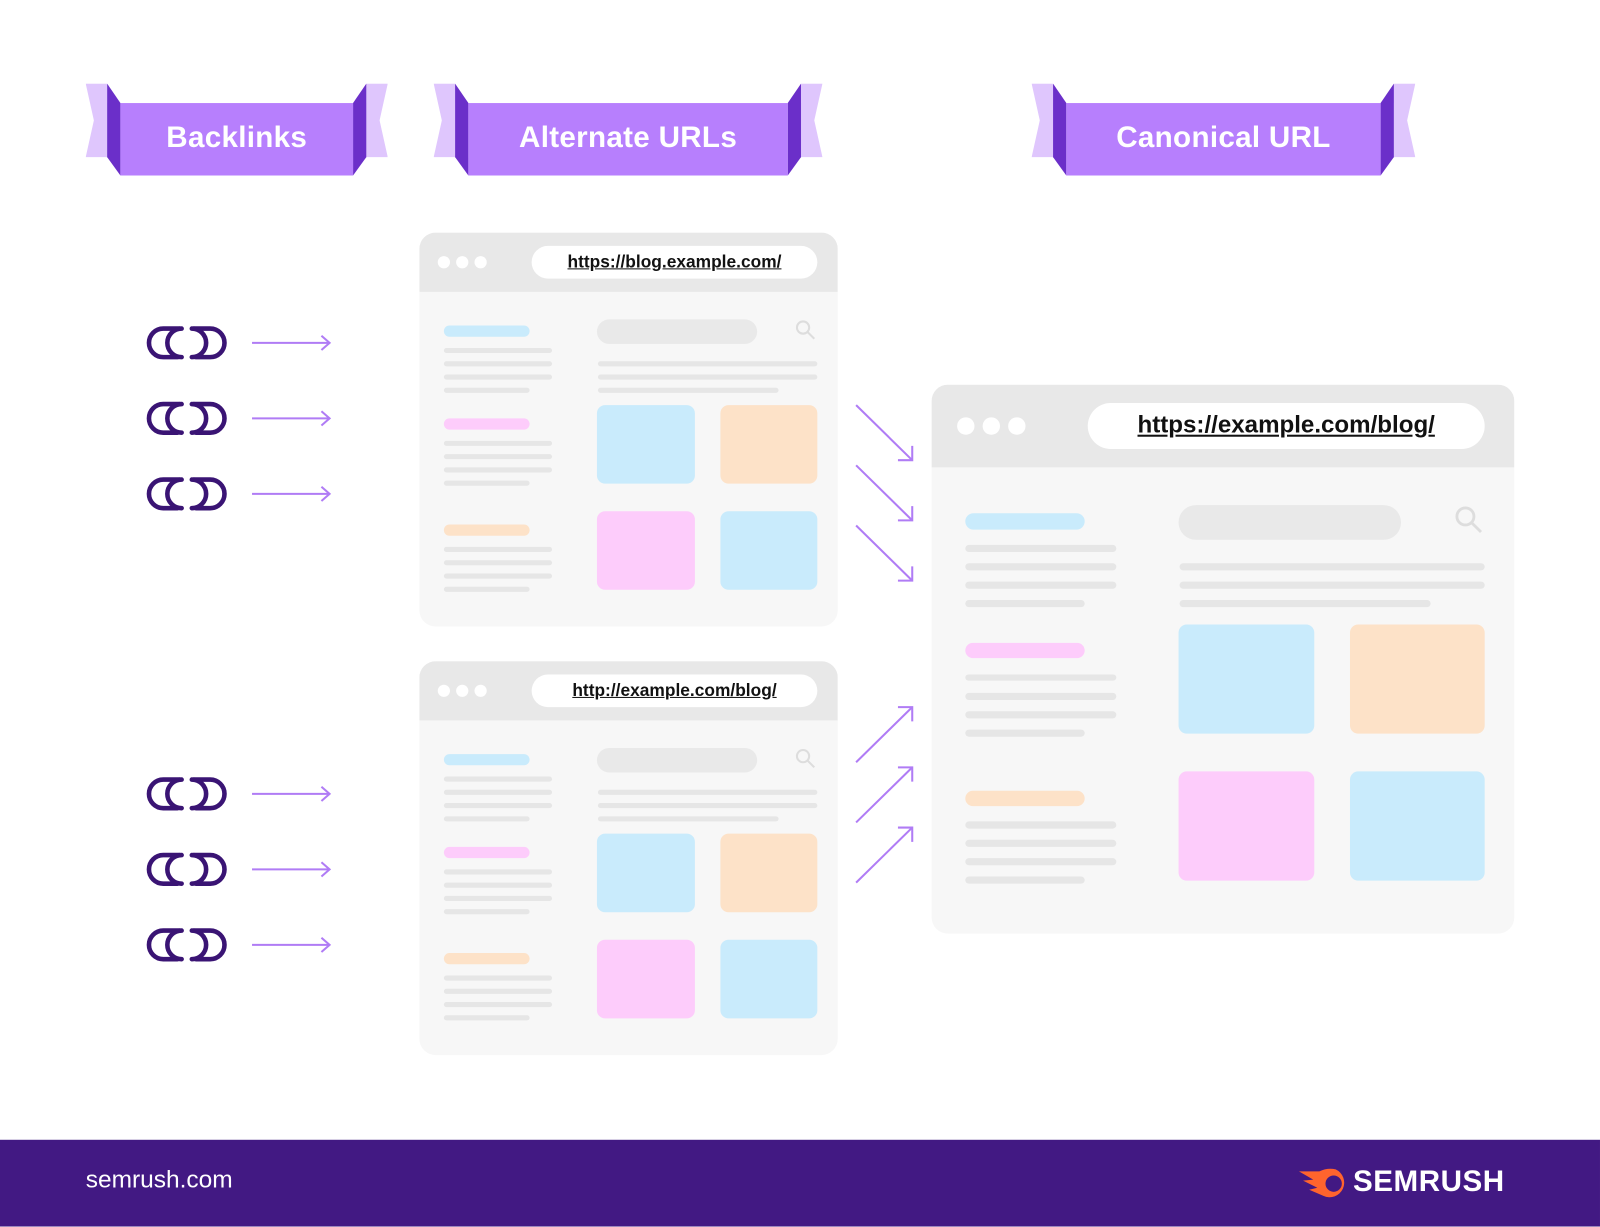 The width and height of the screenshot is (1600, 1227). I want to click on browser-window-alt1: https://blog.example.com/, so click(628, 429).